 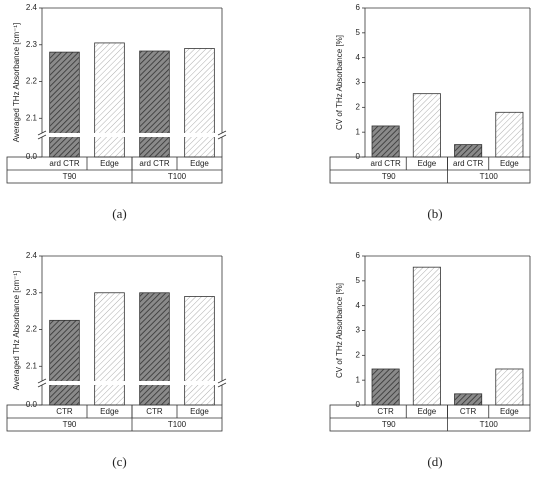 I want to click on panel-caption: (d), so click(x=434, y=461).